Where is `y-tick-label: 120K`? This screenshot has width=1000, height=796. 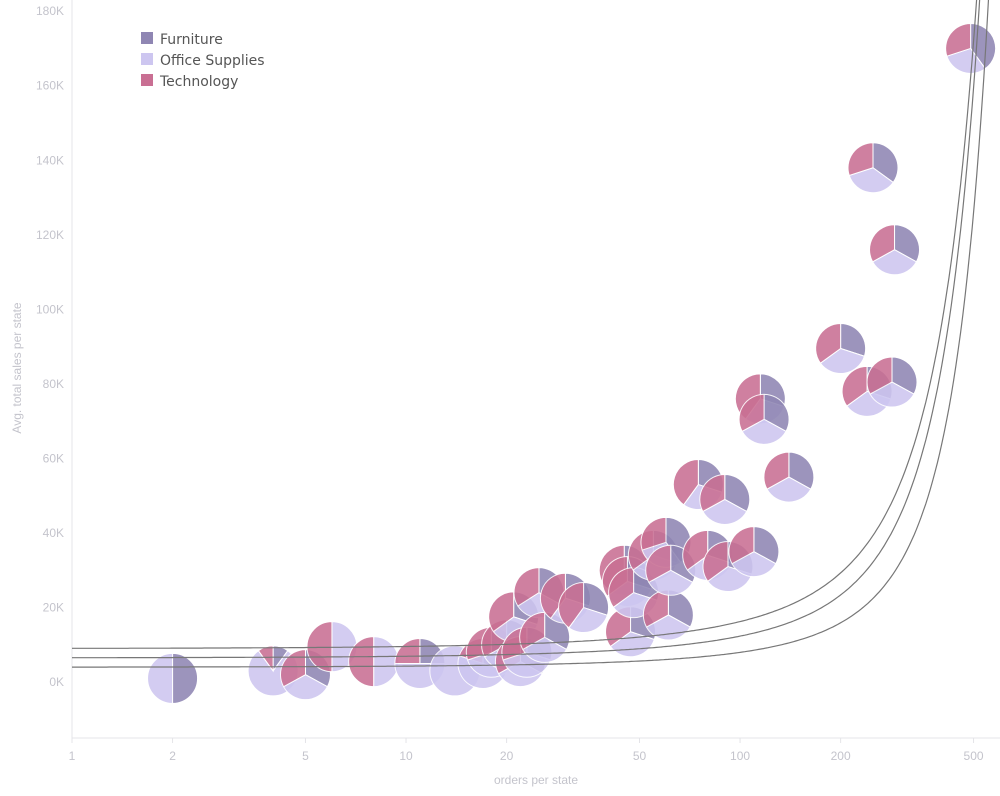 y-tick-label: 120K is located at coordinates (50, 235).